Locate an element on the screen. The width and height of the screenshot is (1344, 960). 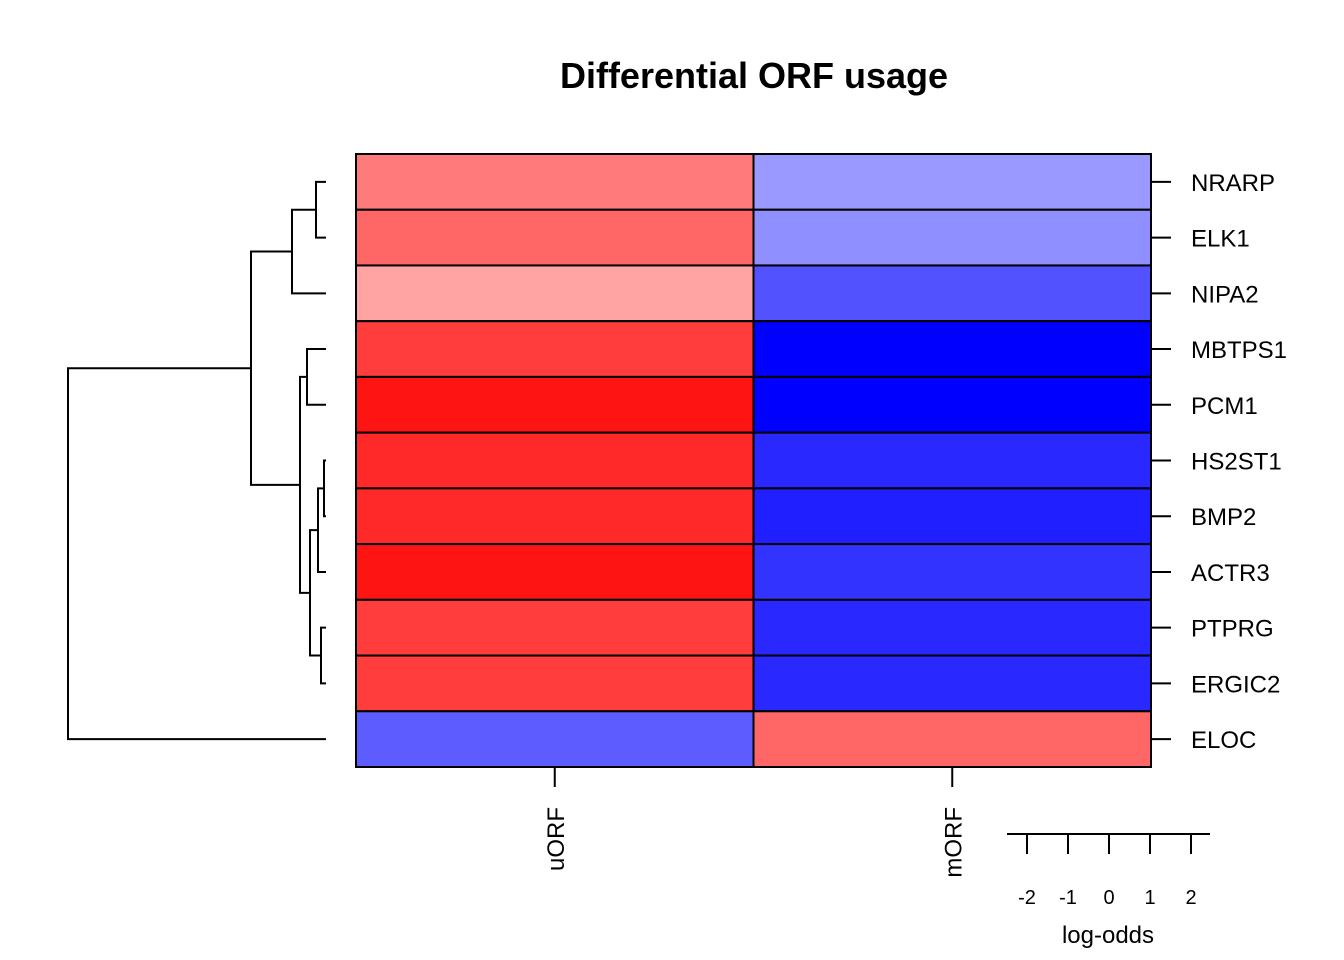
row-label-actr3: ACTR3 is located at coordinates (1230, 573).